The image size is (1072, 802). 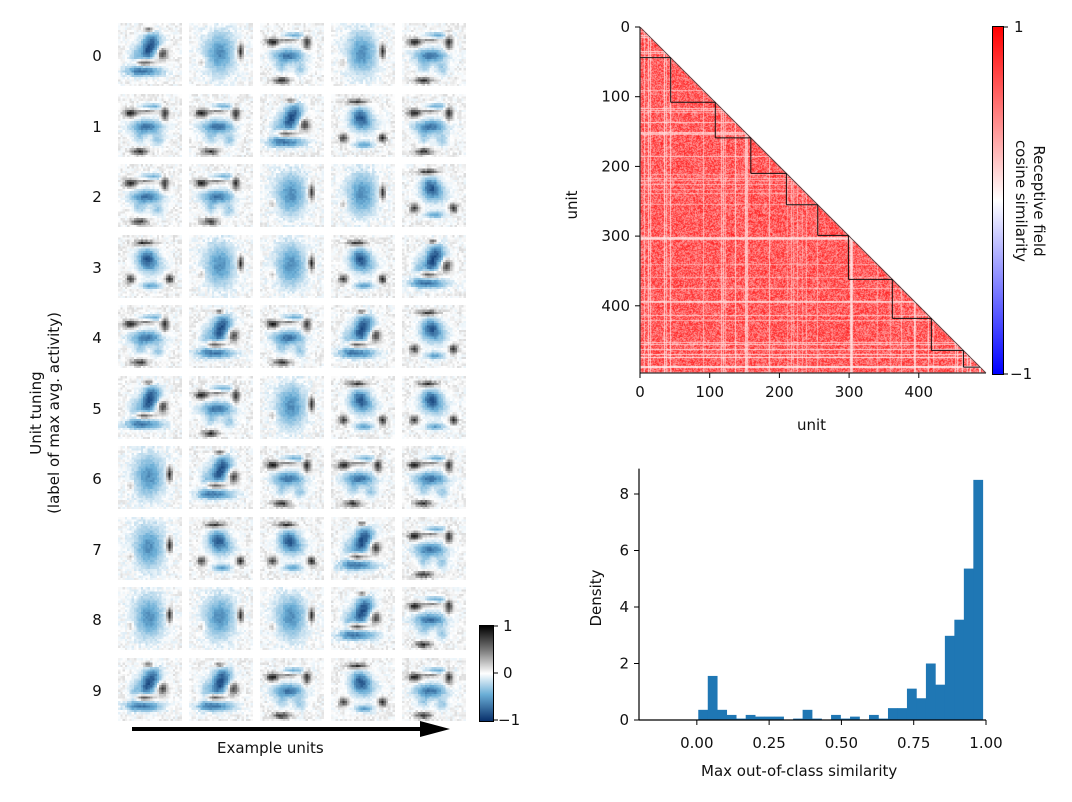 What do you see at coordinates (486, 673) in the screenshot?
I see `tile-colorbar` at bounding box center [486, 673].